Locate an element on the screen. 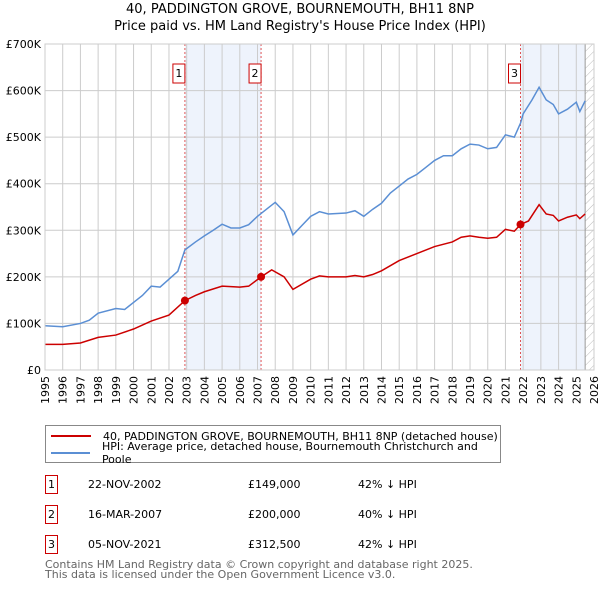  sale-badge: 1 is located at coordinates (51, 484).